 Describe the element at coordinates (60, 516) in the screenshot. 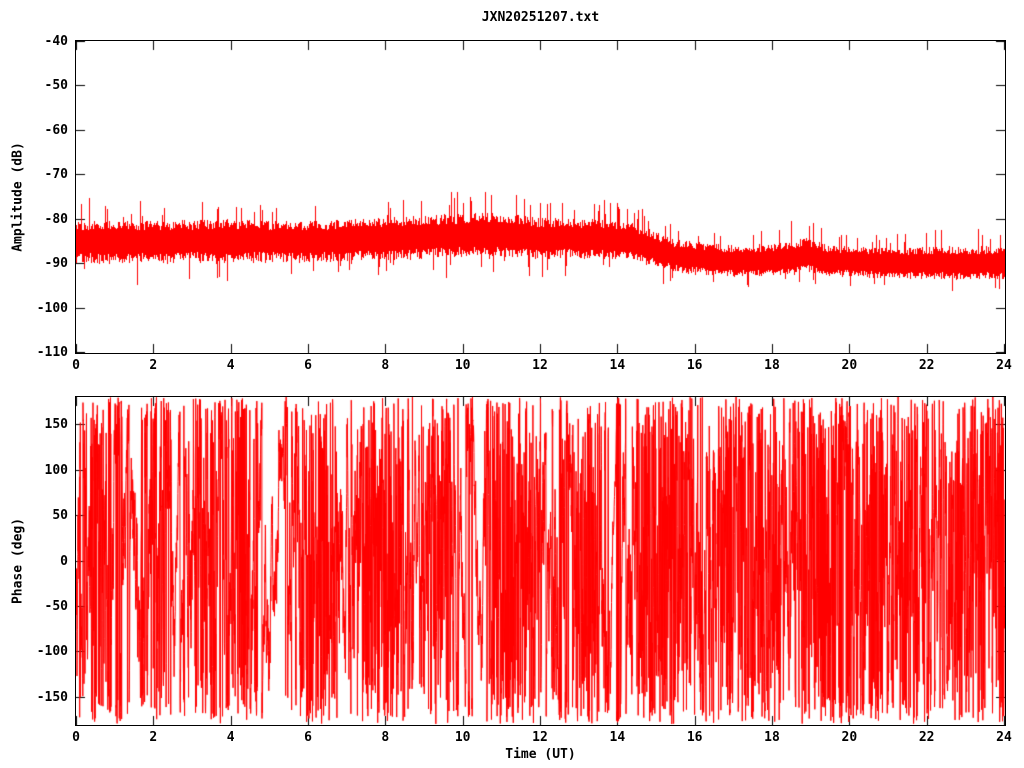

I see `y-tick-label: 50` at that location.